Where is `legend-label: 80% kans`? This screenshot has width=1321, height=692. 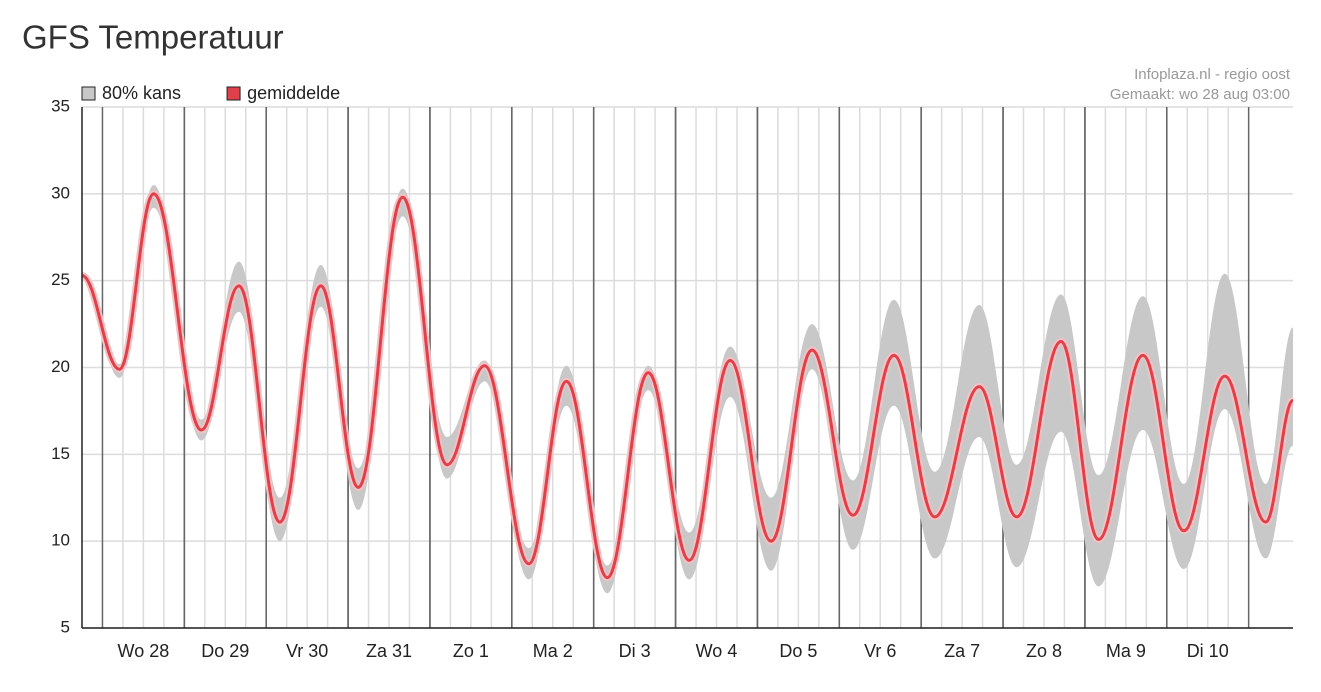 legend-label: 80% kans is located at coordinates (141, 93).